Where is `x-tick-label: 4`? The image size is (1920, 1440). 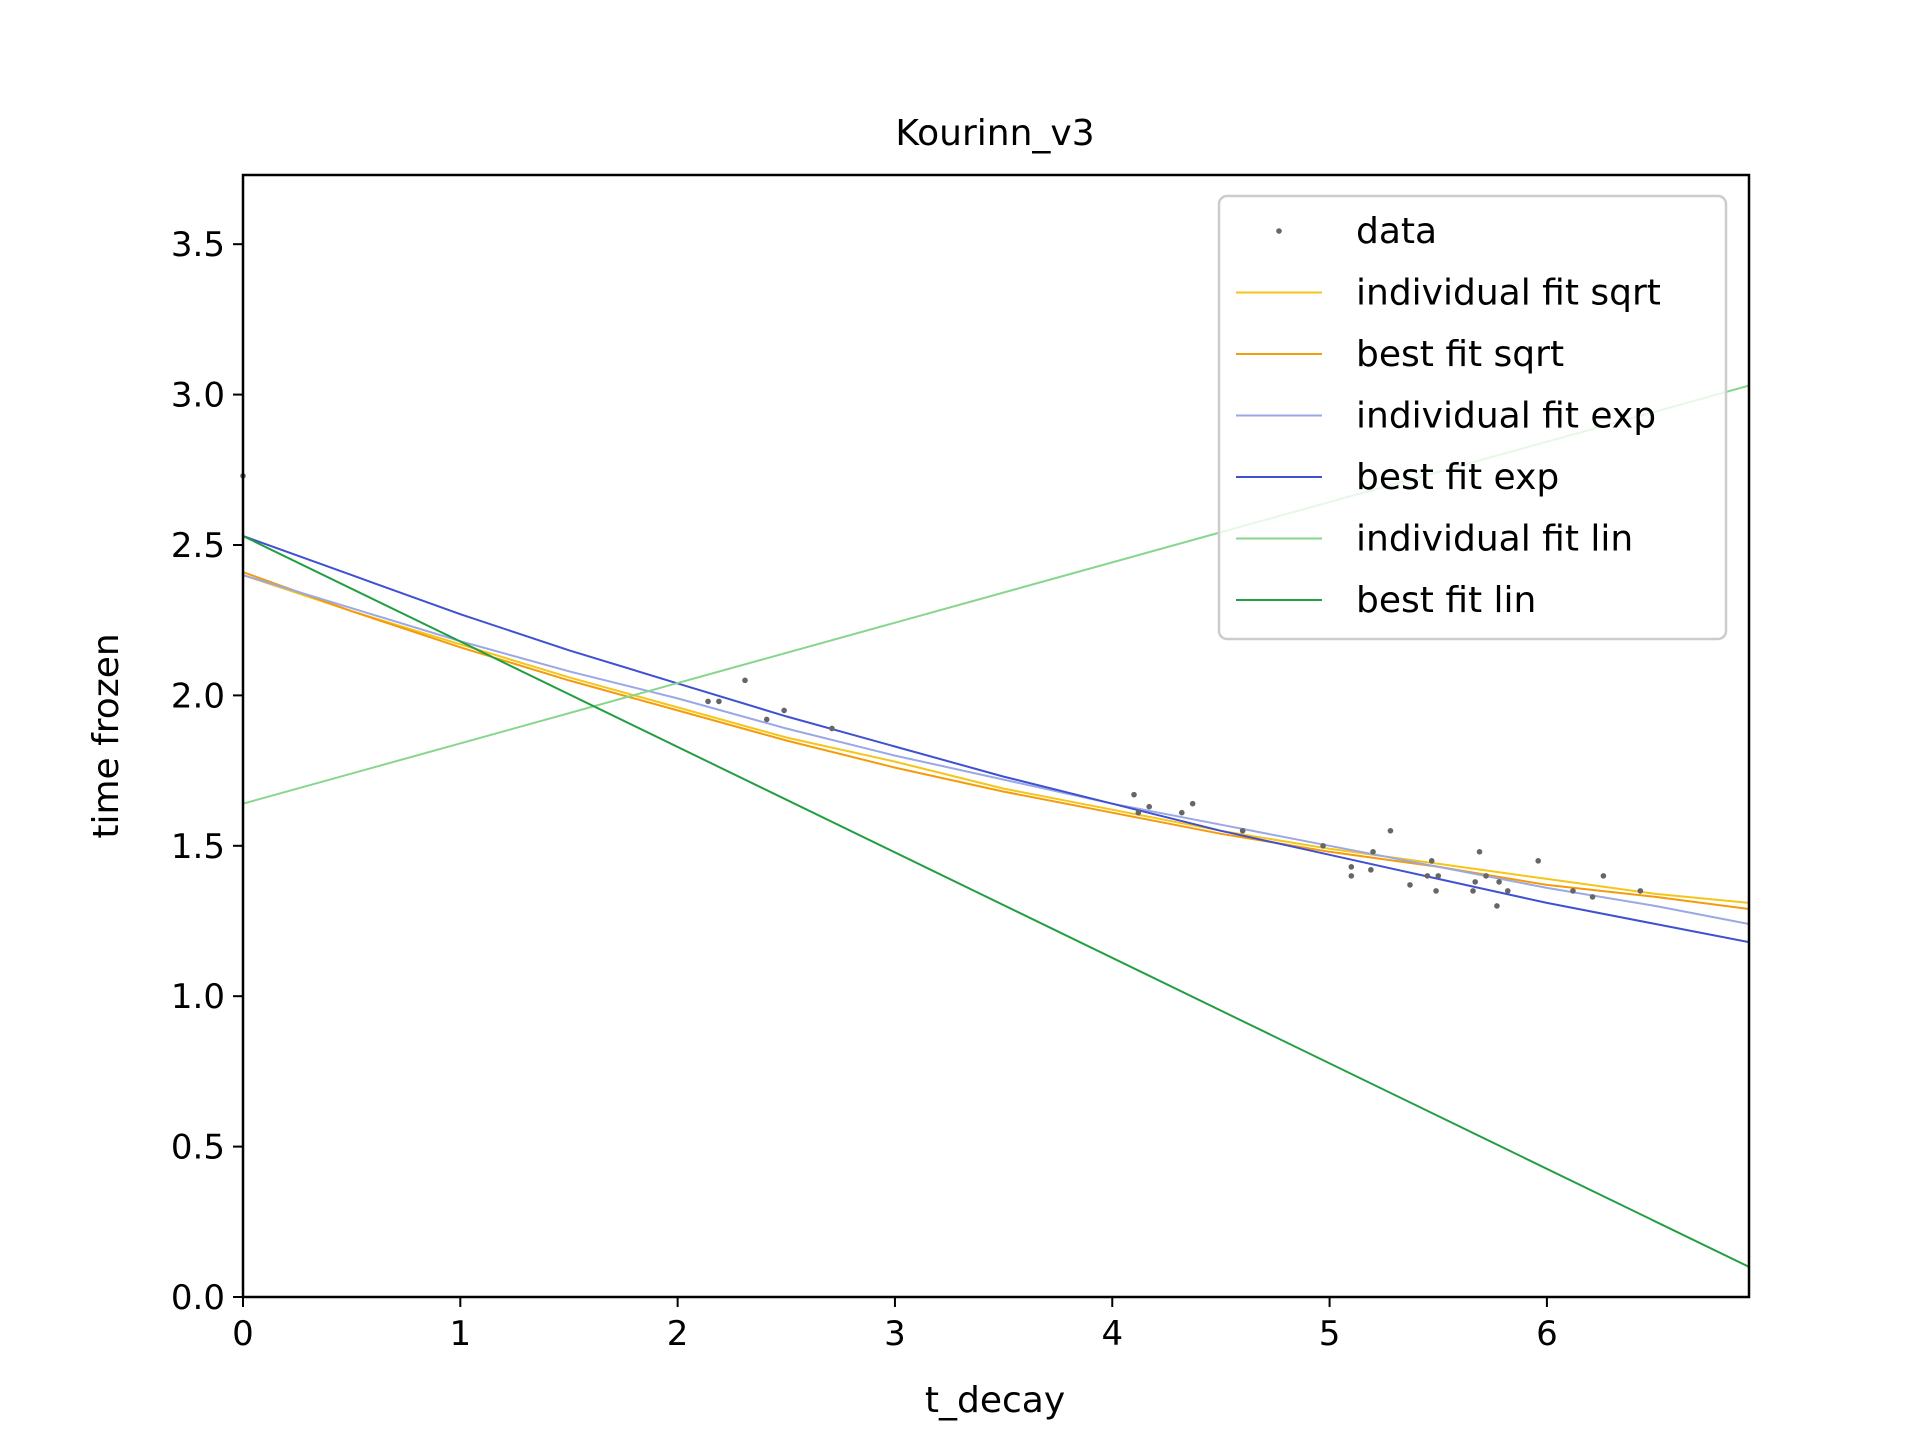 x-tick-label: 4 is located at coordinates (1112, 1334).